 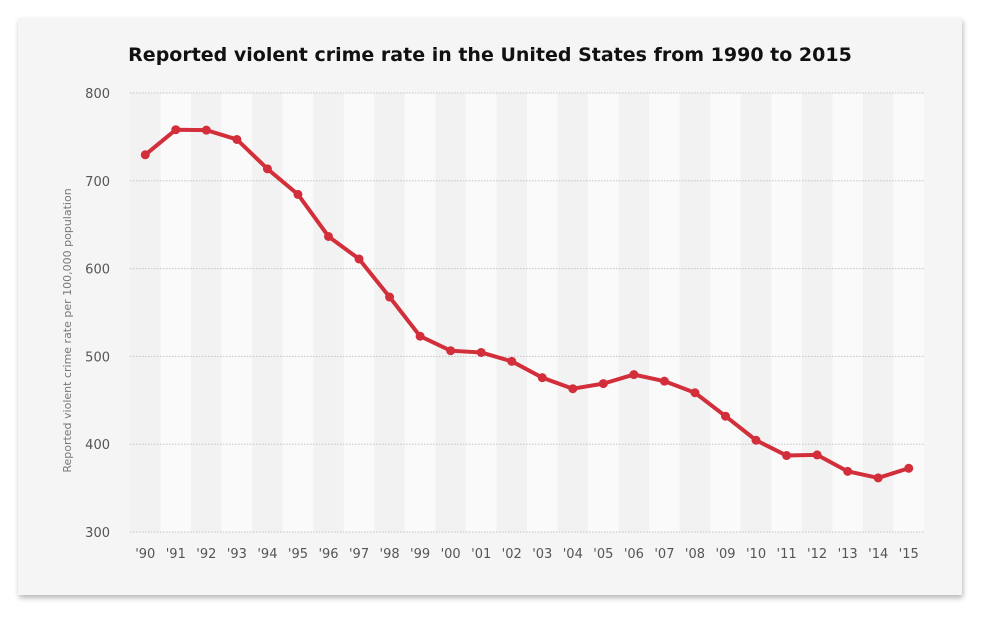 What do you see at coordinates (390, 554) in the screenshot?
I see `x-tick-label: '98` at bounding box center [390, 554].